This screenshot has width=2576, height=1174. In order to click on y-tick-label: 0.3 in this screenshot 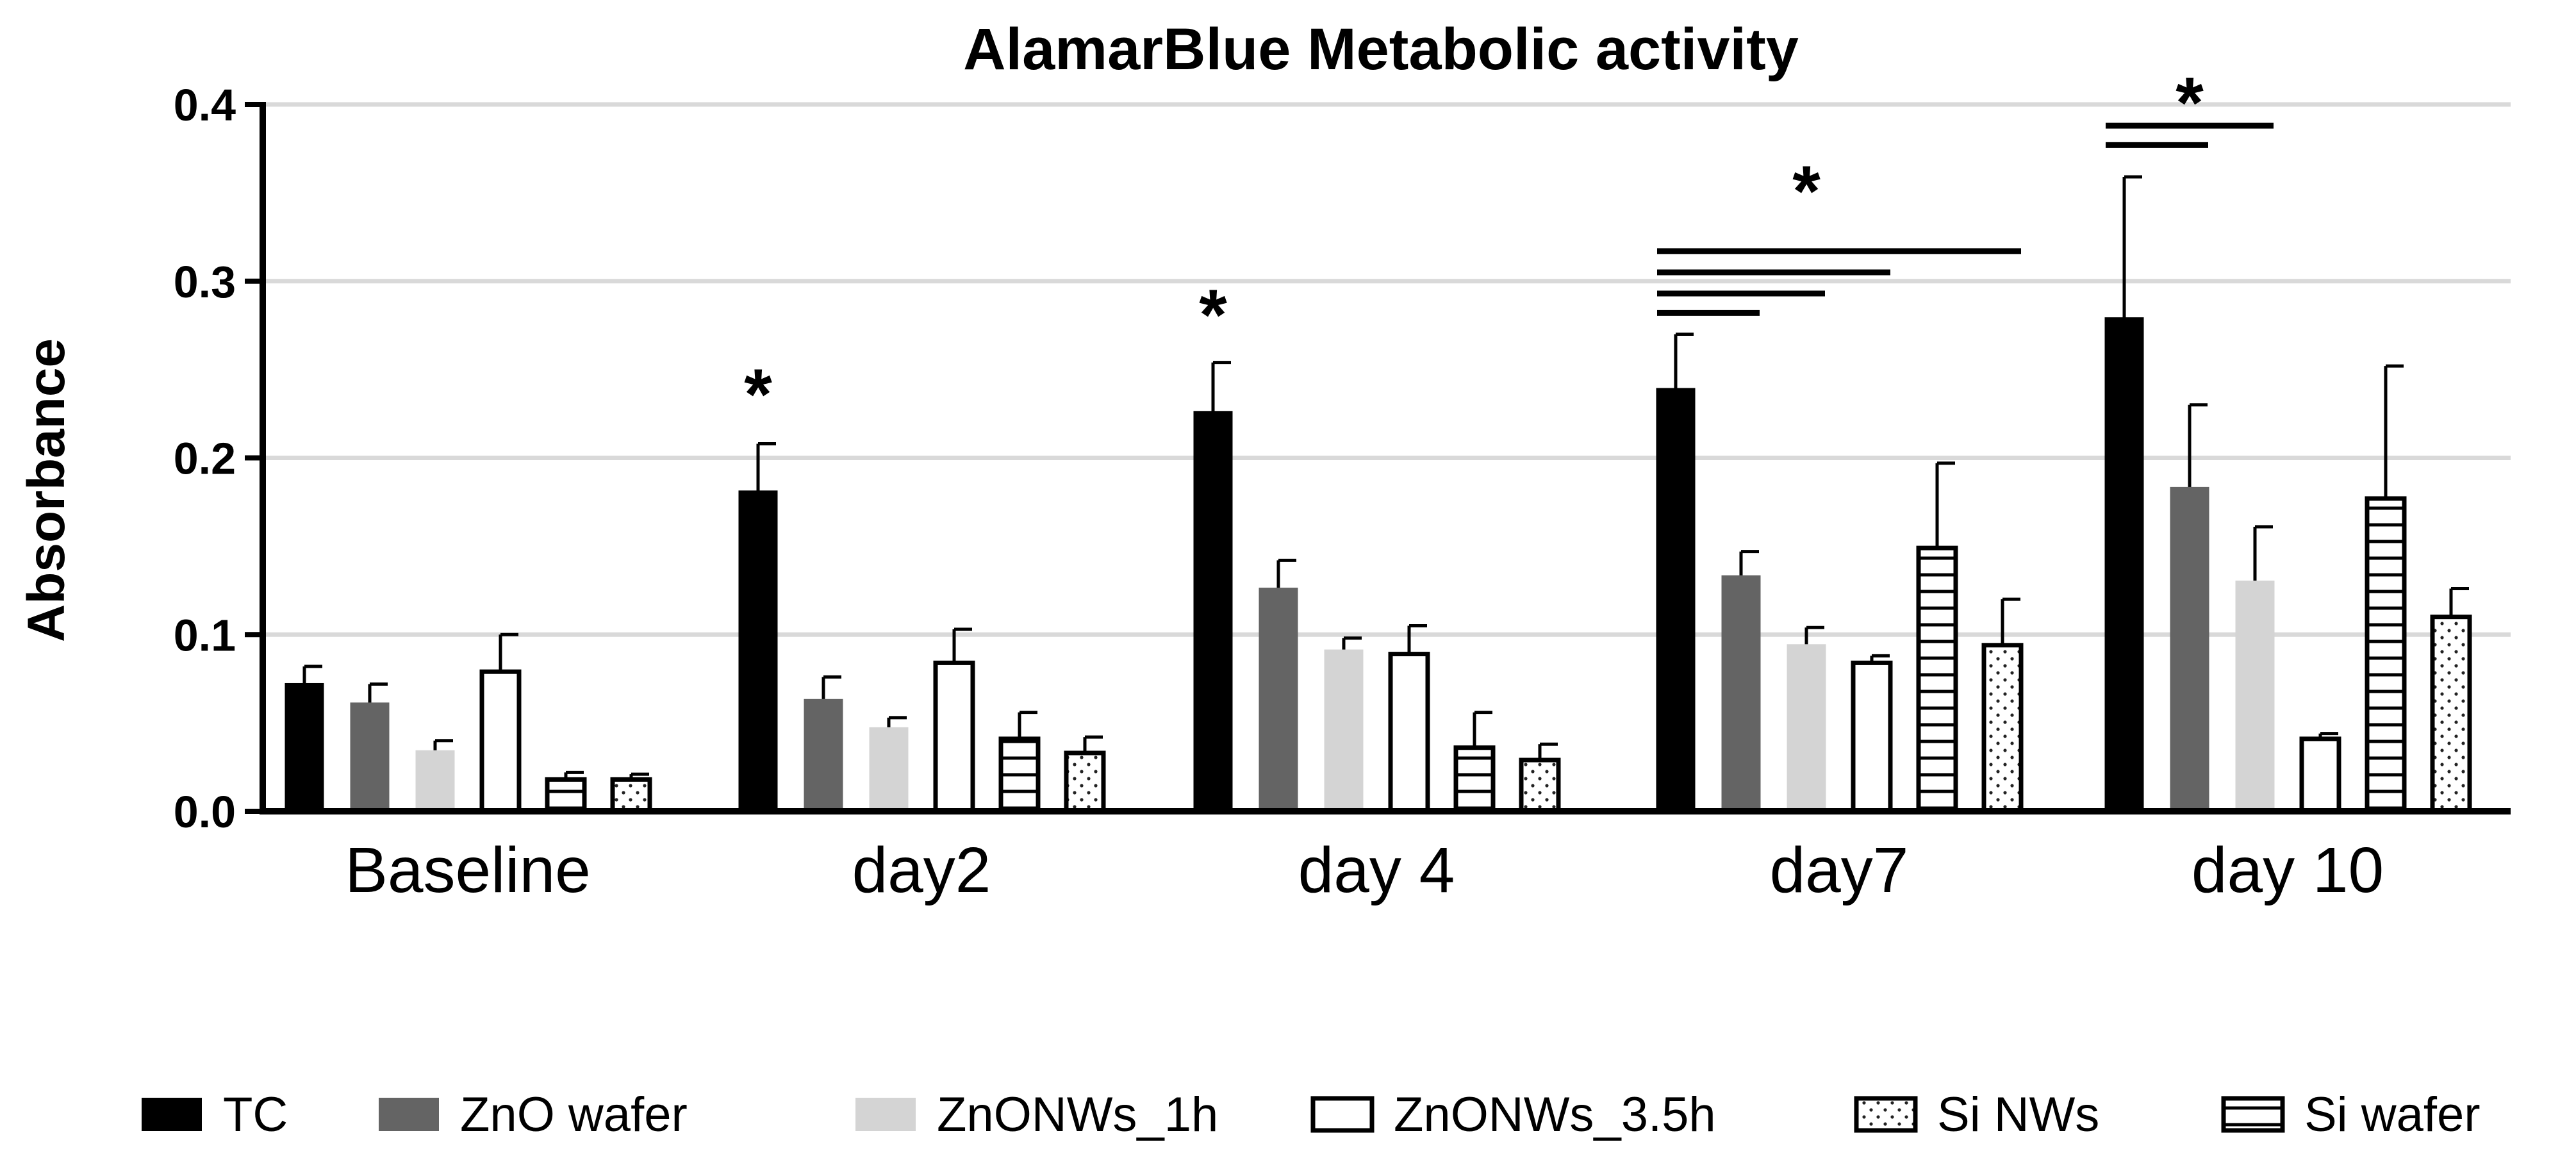, I will do `click(205, 282)`.